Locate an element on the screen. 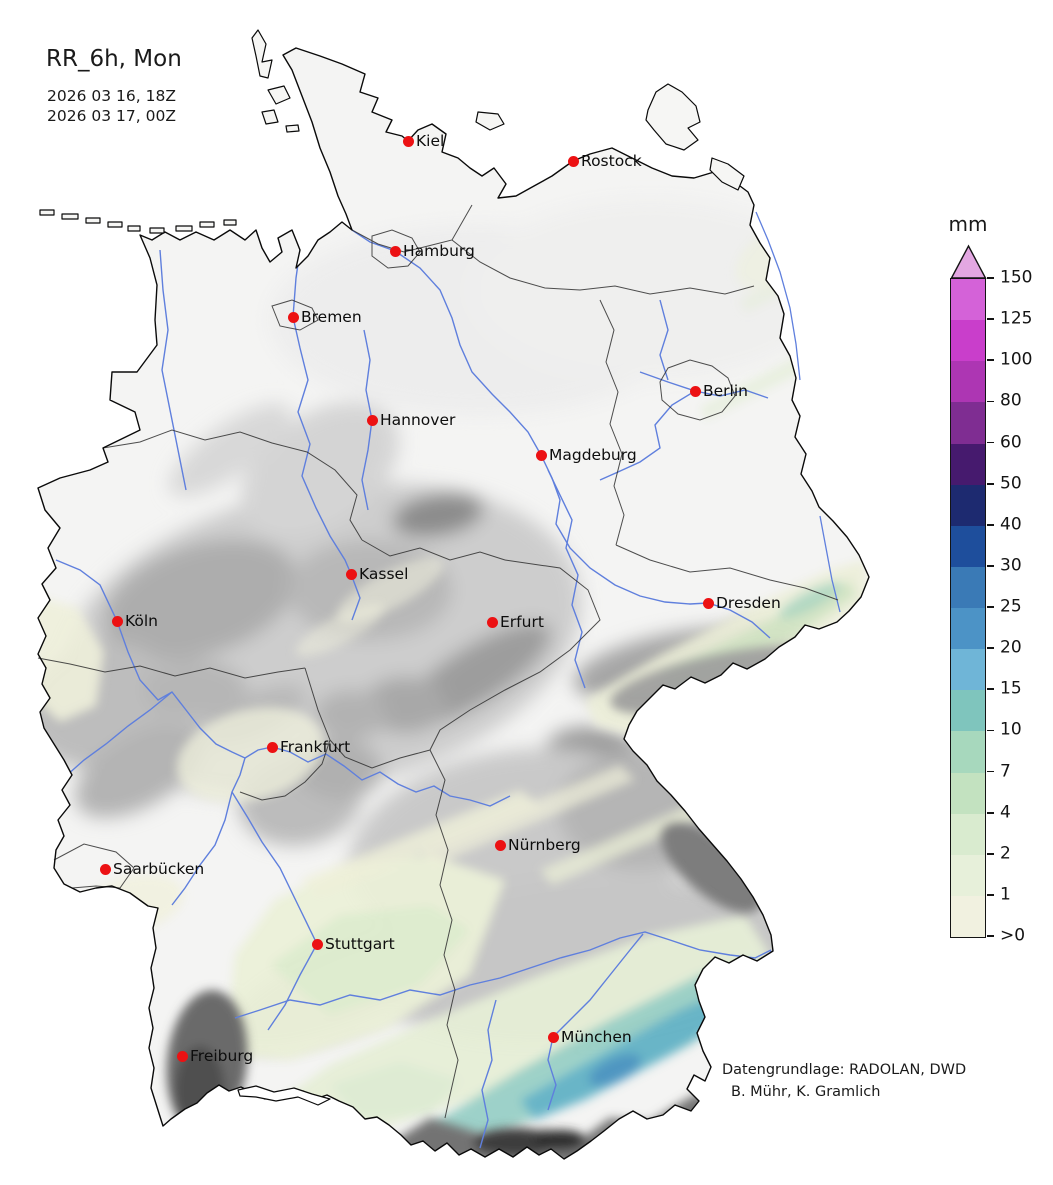  colorbar-tick-label: 10 is located at coordinates (1011, 729).